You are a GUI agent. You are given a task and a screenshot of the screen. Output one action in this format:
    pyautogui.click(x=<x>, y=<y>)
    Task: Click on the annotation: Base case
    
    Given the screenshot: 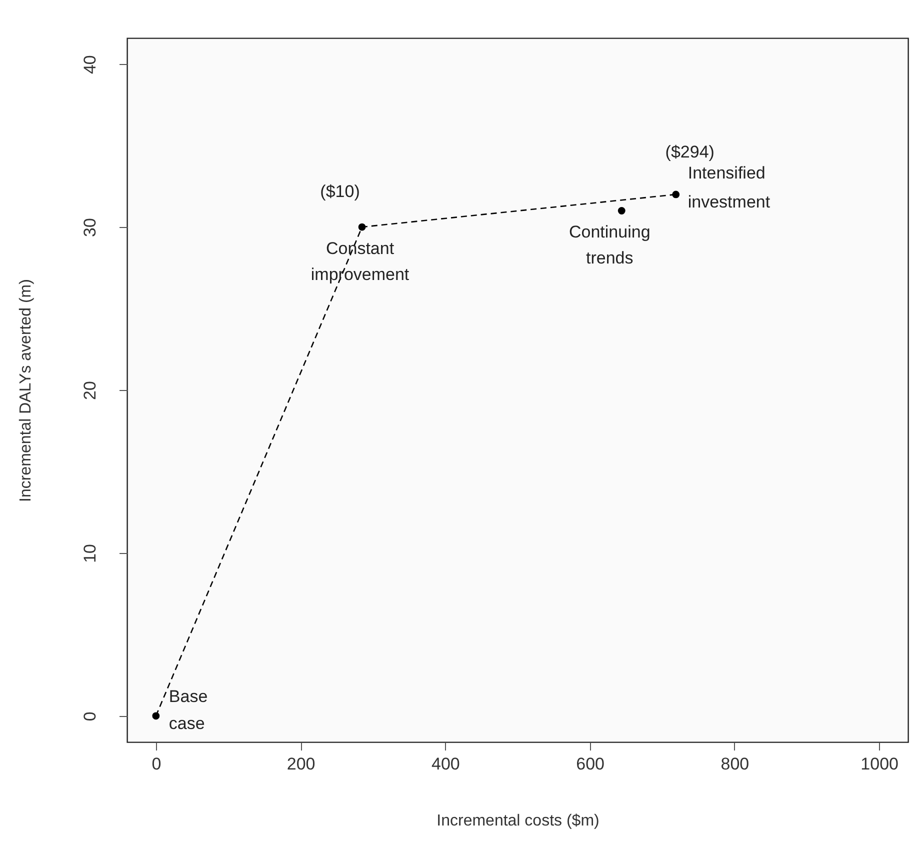 What is the action you would take?
    pyautogui.click(x=188, y=709)
    